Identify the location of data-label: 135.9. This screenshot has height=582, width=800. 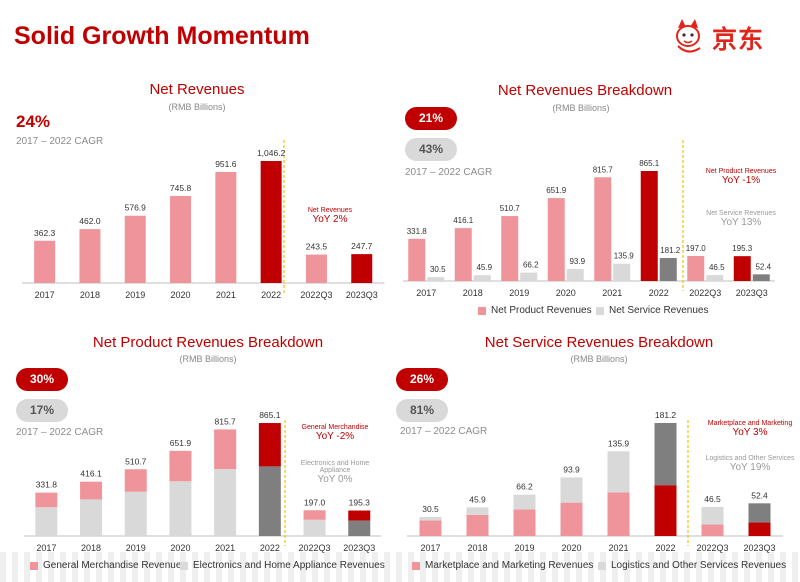
(619, 443).